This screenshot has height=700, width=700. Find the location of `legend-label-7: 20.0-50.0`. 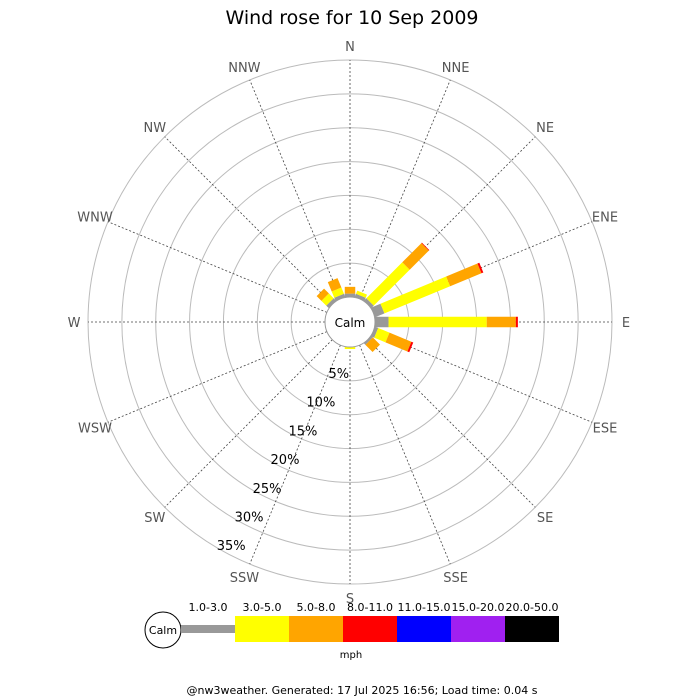

legend-label-7: 20.0-50.0 is located at coordinates (532, 607).